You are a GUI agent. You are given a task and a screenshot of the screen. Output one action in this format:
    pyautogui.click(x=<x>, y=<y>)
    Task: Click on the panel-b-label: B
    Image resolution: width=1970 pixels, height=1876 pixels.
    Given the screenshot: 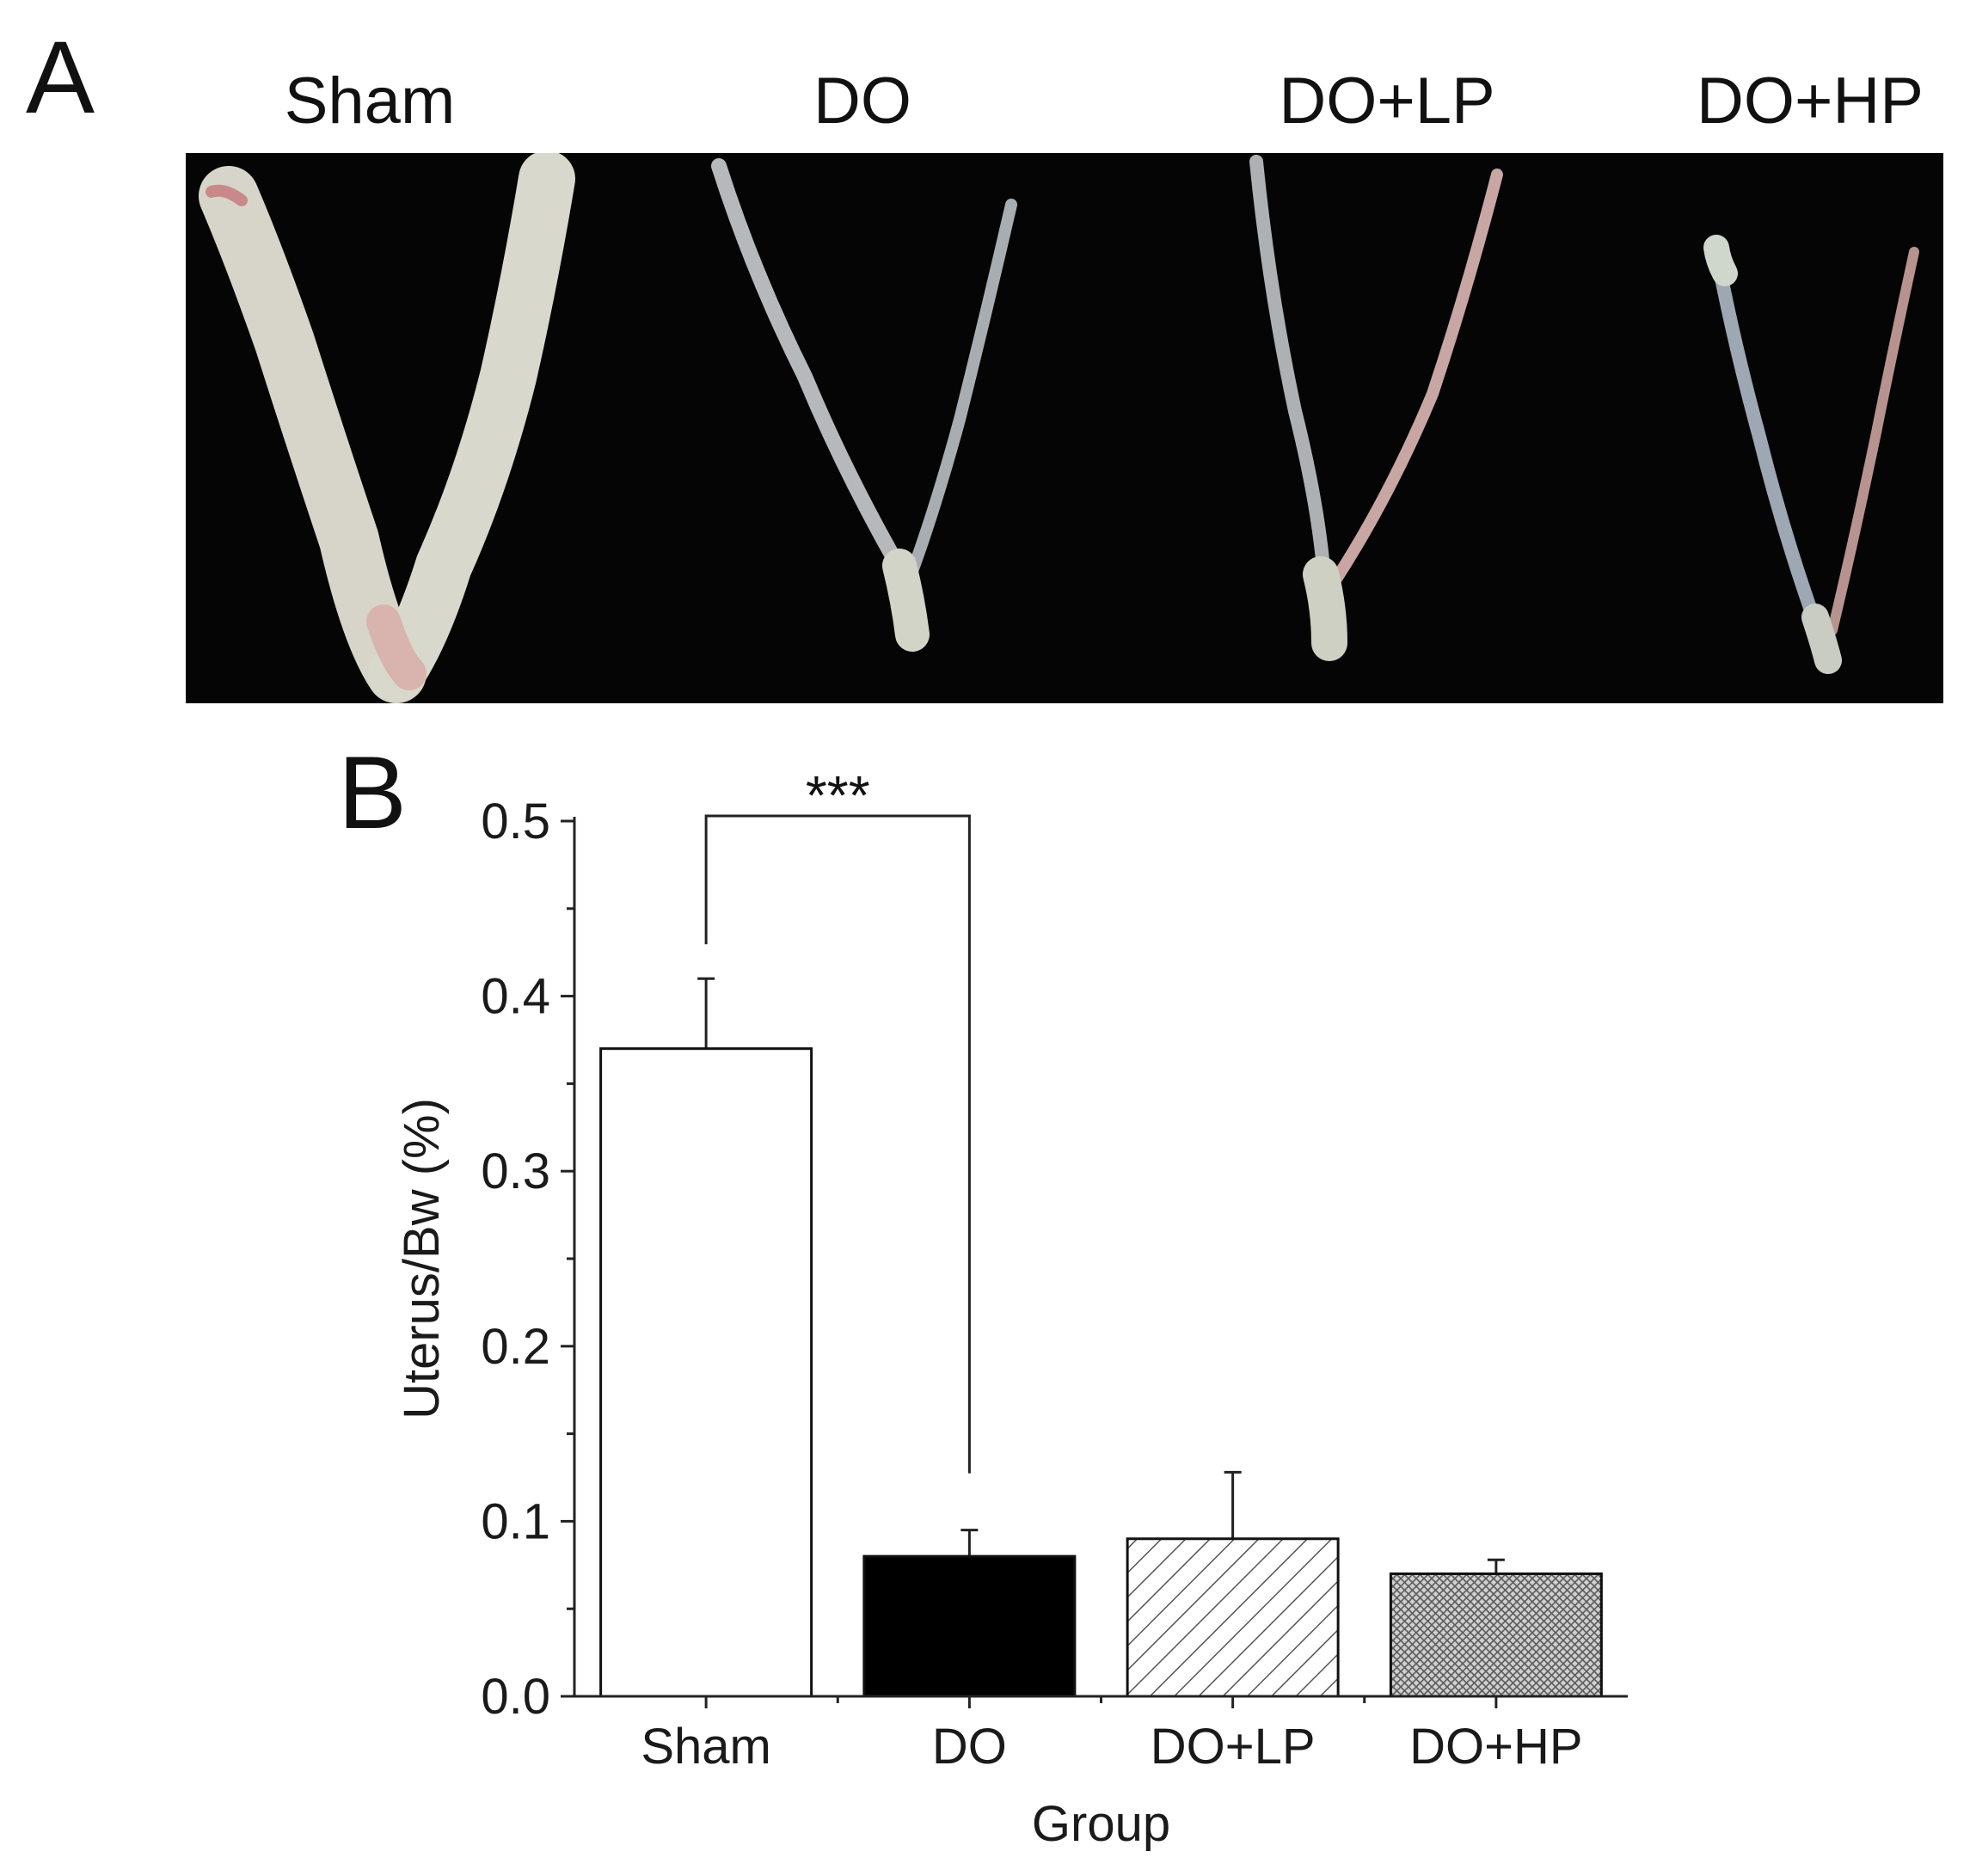 What is the action you would take?
    pyautogui.click(x=373, y=792)
    